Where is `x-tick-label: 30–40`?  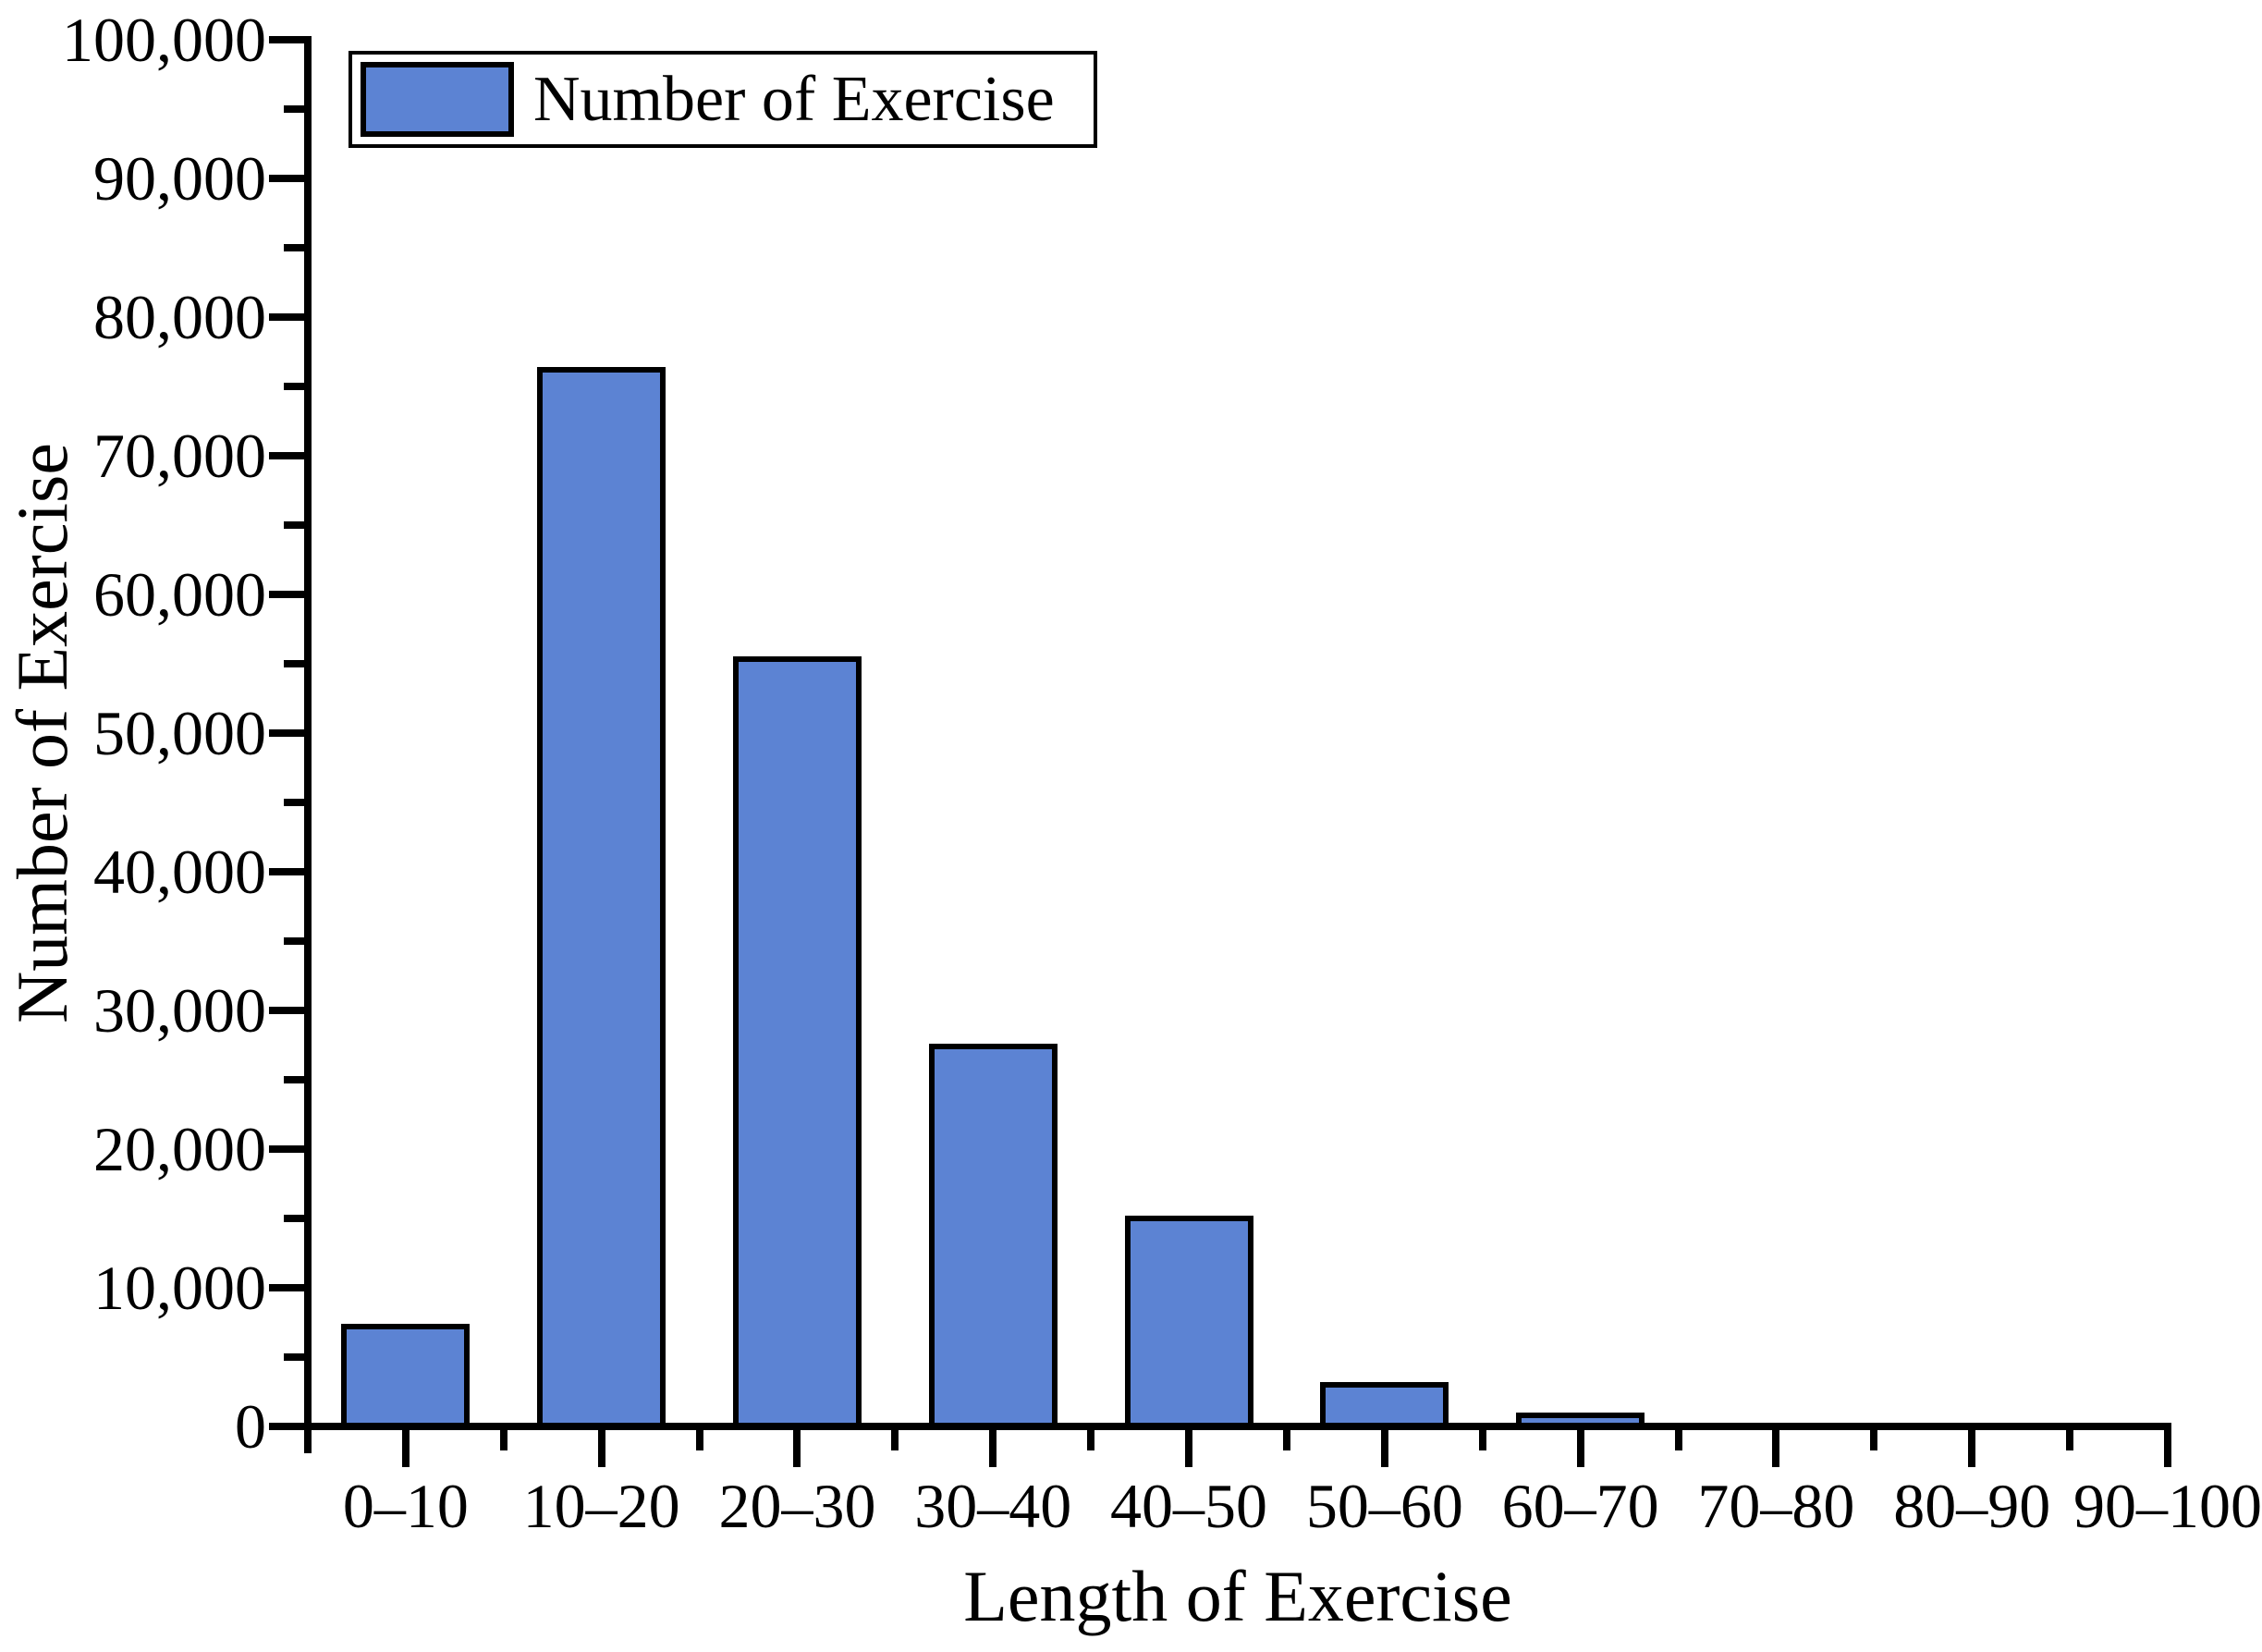
x-tick-label: 30–40 is located at coordinates (993, 1506).